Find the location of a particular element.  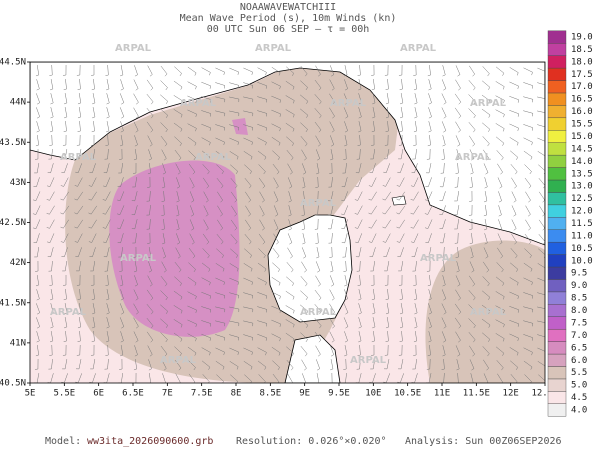

colorbar-label: 14.5 is located at coordinates (582, 149).